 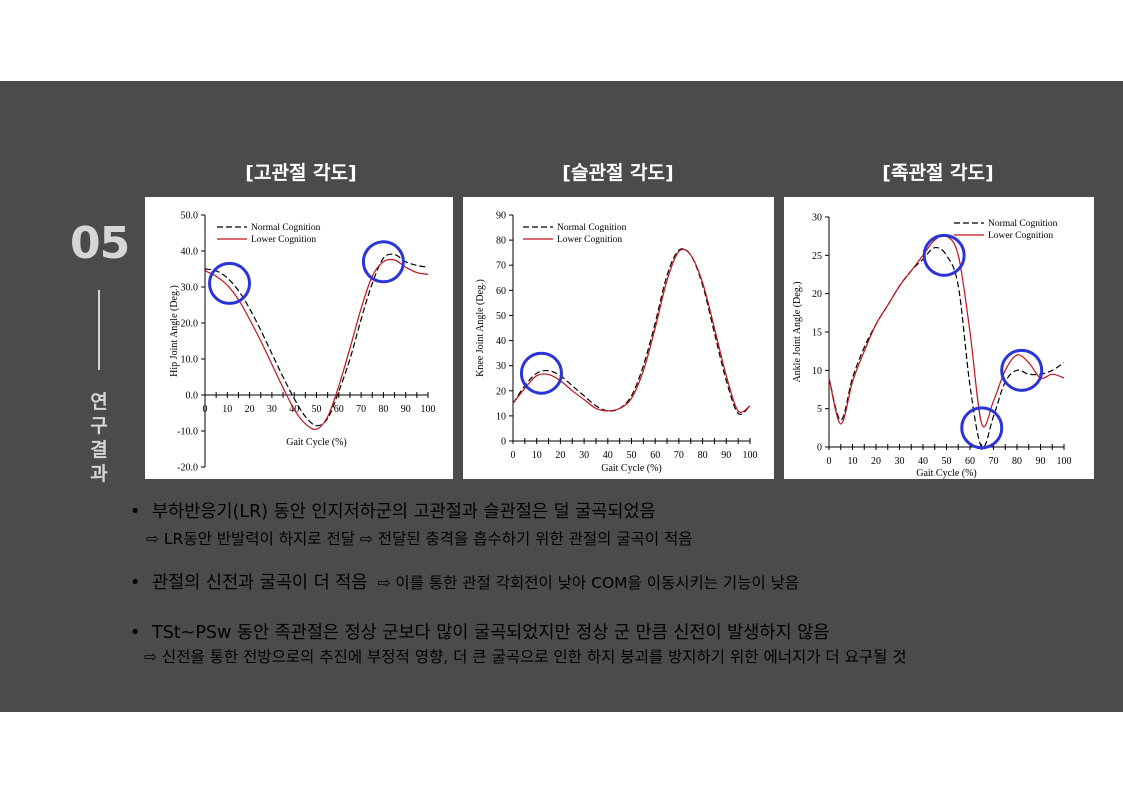 I want to click on bullet-1-text: 부하반응기(LR) 동안 인지저하군의 고관절과 슬관절은 덜 굴곡되었음, so click(x=404, y=512).